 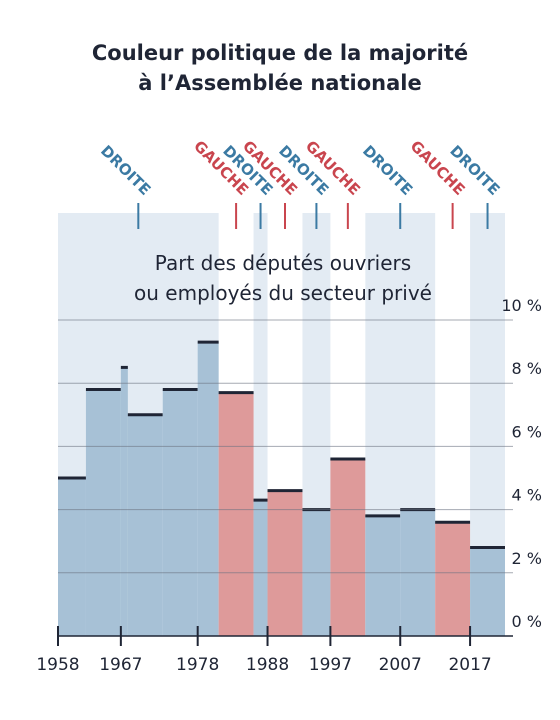 I want to click on chart-subtitle: ou employés du secteur privé, so click(x=283, y=293).